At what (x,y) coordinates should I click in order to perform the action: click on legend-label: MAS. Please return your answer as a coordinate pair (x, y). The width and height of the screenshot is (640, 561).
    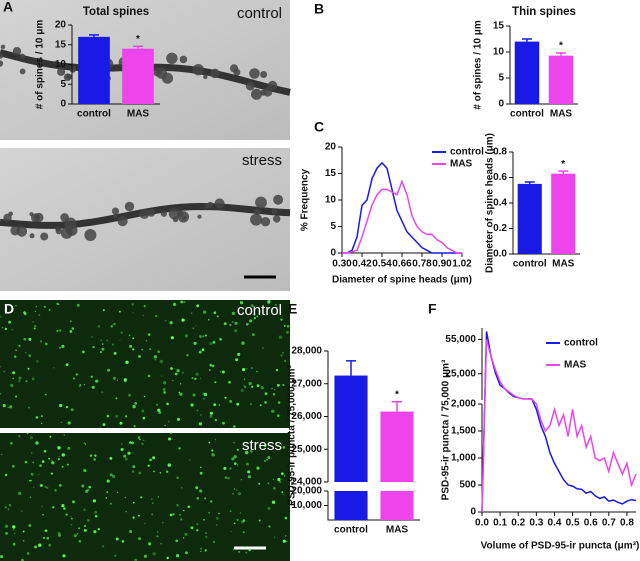
    Looking at the image, I should click on (575, 365).